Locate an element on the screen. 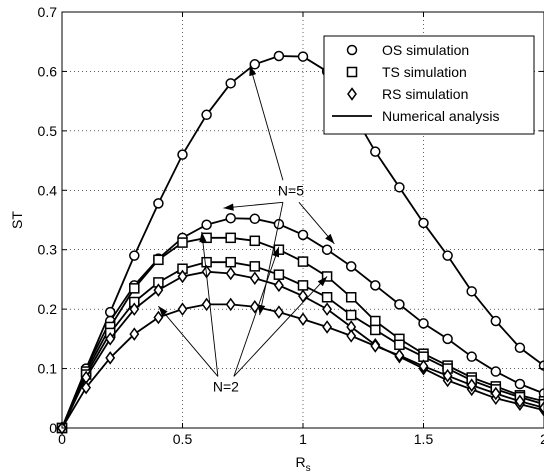  y-tick-label: 0.5 is located at coordinates (48, 131).